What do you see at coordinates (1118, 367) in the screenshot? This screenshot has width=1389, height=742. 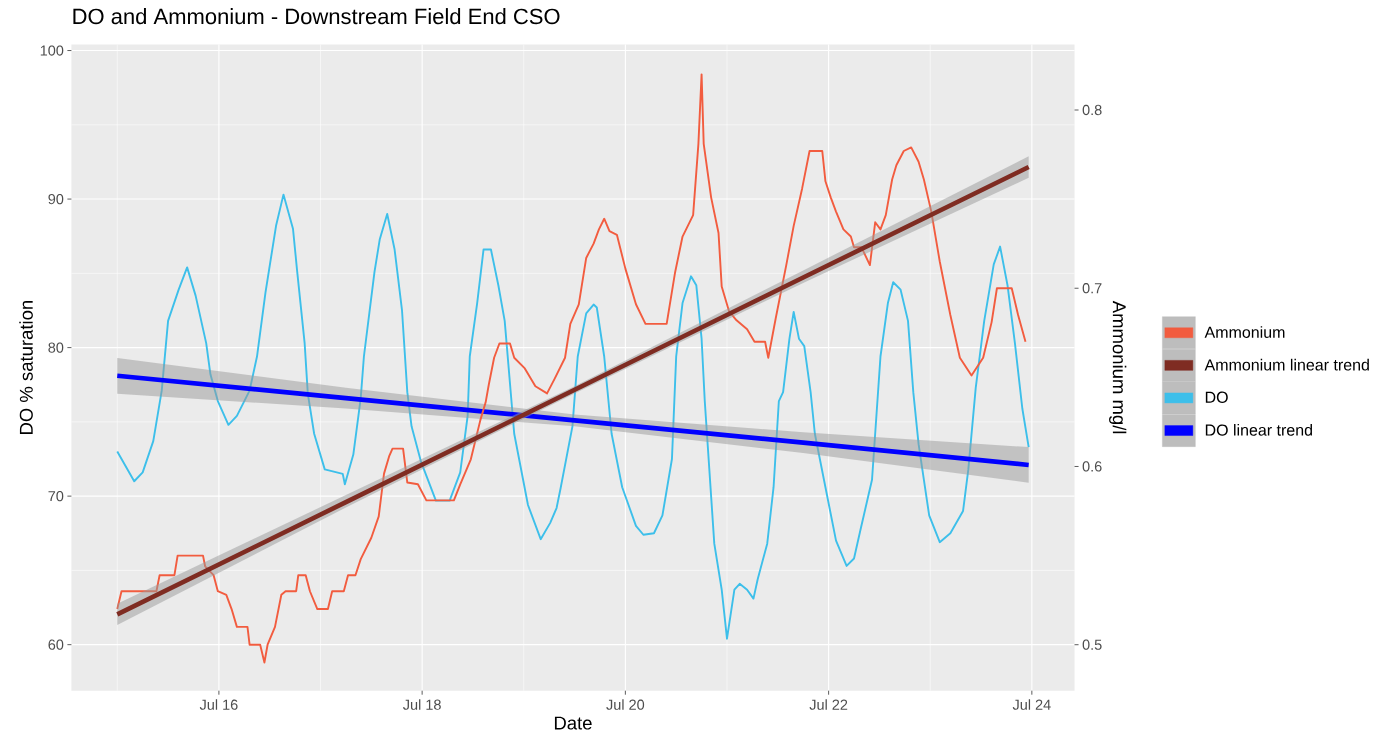 I see `y2-axis-title: Ammonium mg/l` at bounding box center [1118, 367].